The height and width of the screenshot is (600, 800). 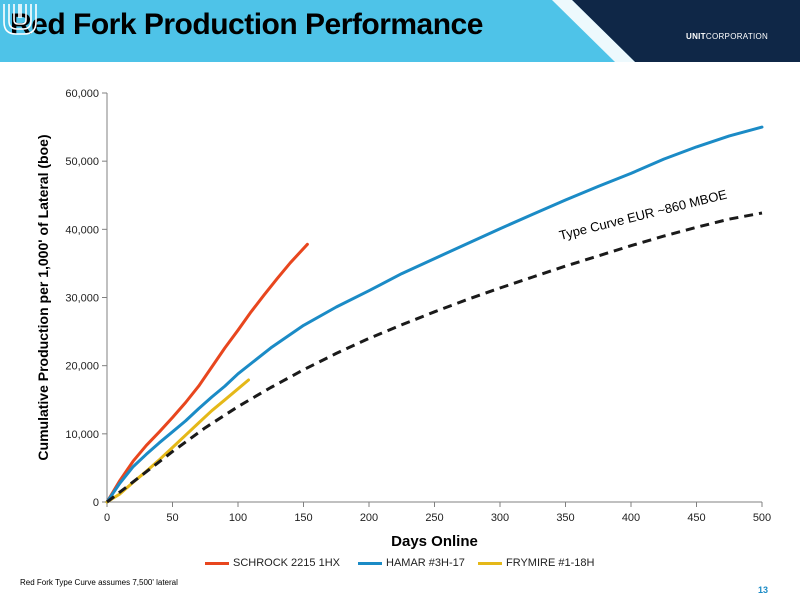 What do you see at coordinates (82, 367) in the screenshot?
I see `y-tick-label: 20,000` at bounding box center [82, 367].